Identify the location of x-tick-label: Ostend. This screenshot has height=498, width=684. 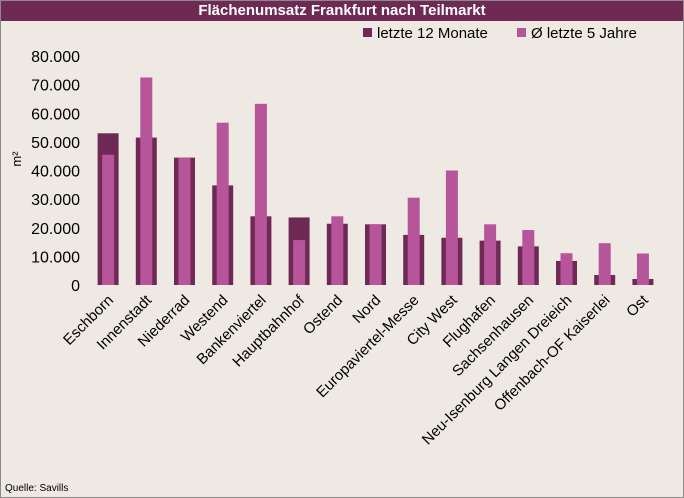
(323, 315).